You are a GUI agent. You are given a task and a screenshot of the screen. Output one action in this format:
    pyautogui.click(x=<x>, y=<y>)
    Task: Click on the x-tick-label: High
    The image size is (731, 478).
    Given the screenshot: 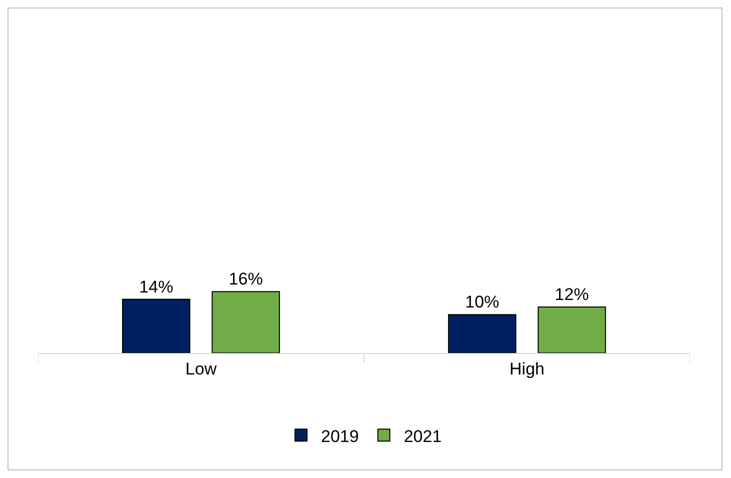 What is the action you would take?
    pyautogui.click(x=527, y=368)
    